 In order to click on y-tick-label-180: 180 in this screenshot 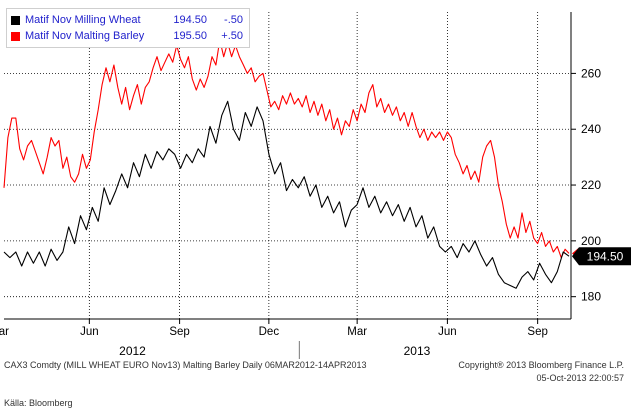, I will do `click(591, 297)`.